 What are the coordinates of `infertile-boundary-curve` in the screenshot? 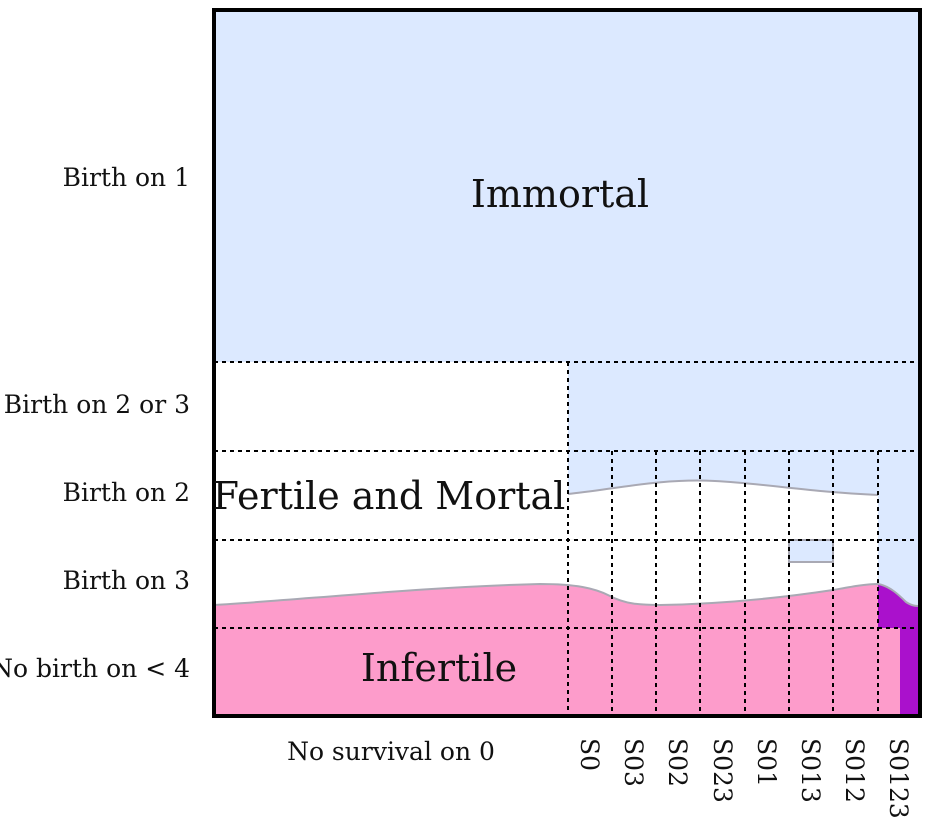 It's located at (567, 594).